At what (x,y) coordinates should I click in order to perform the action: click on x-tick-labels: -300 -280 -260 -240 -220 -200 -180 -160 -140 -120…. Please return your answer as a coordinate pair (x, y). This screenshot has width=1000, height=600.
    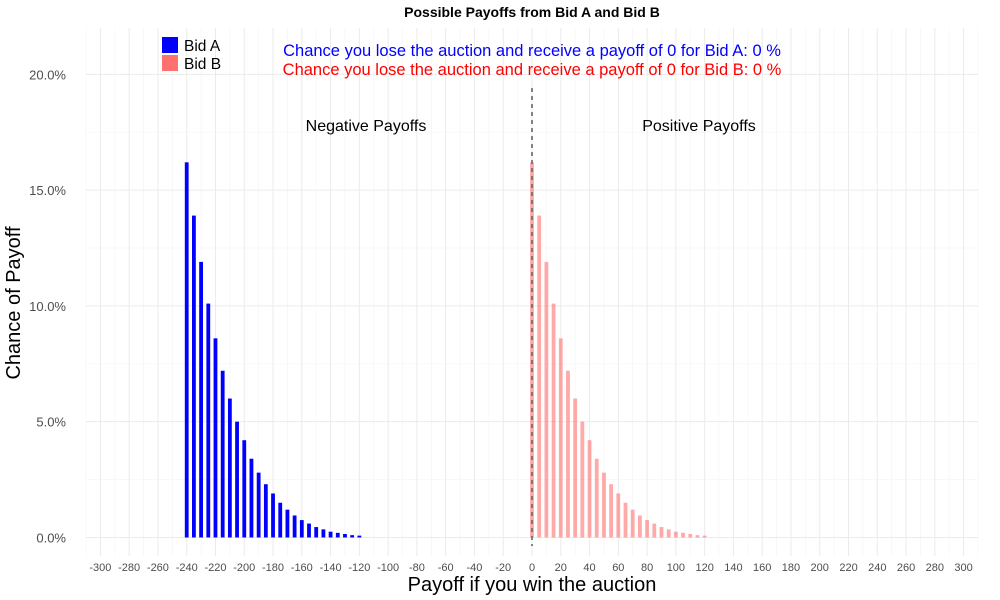
    Looking at the image, I should click on (530, 568).